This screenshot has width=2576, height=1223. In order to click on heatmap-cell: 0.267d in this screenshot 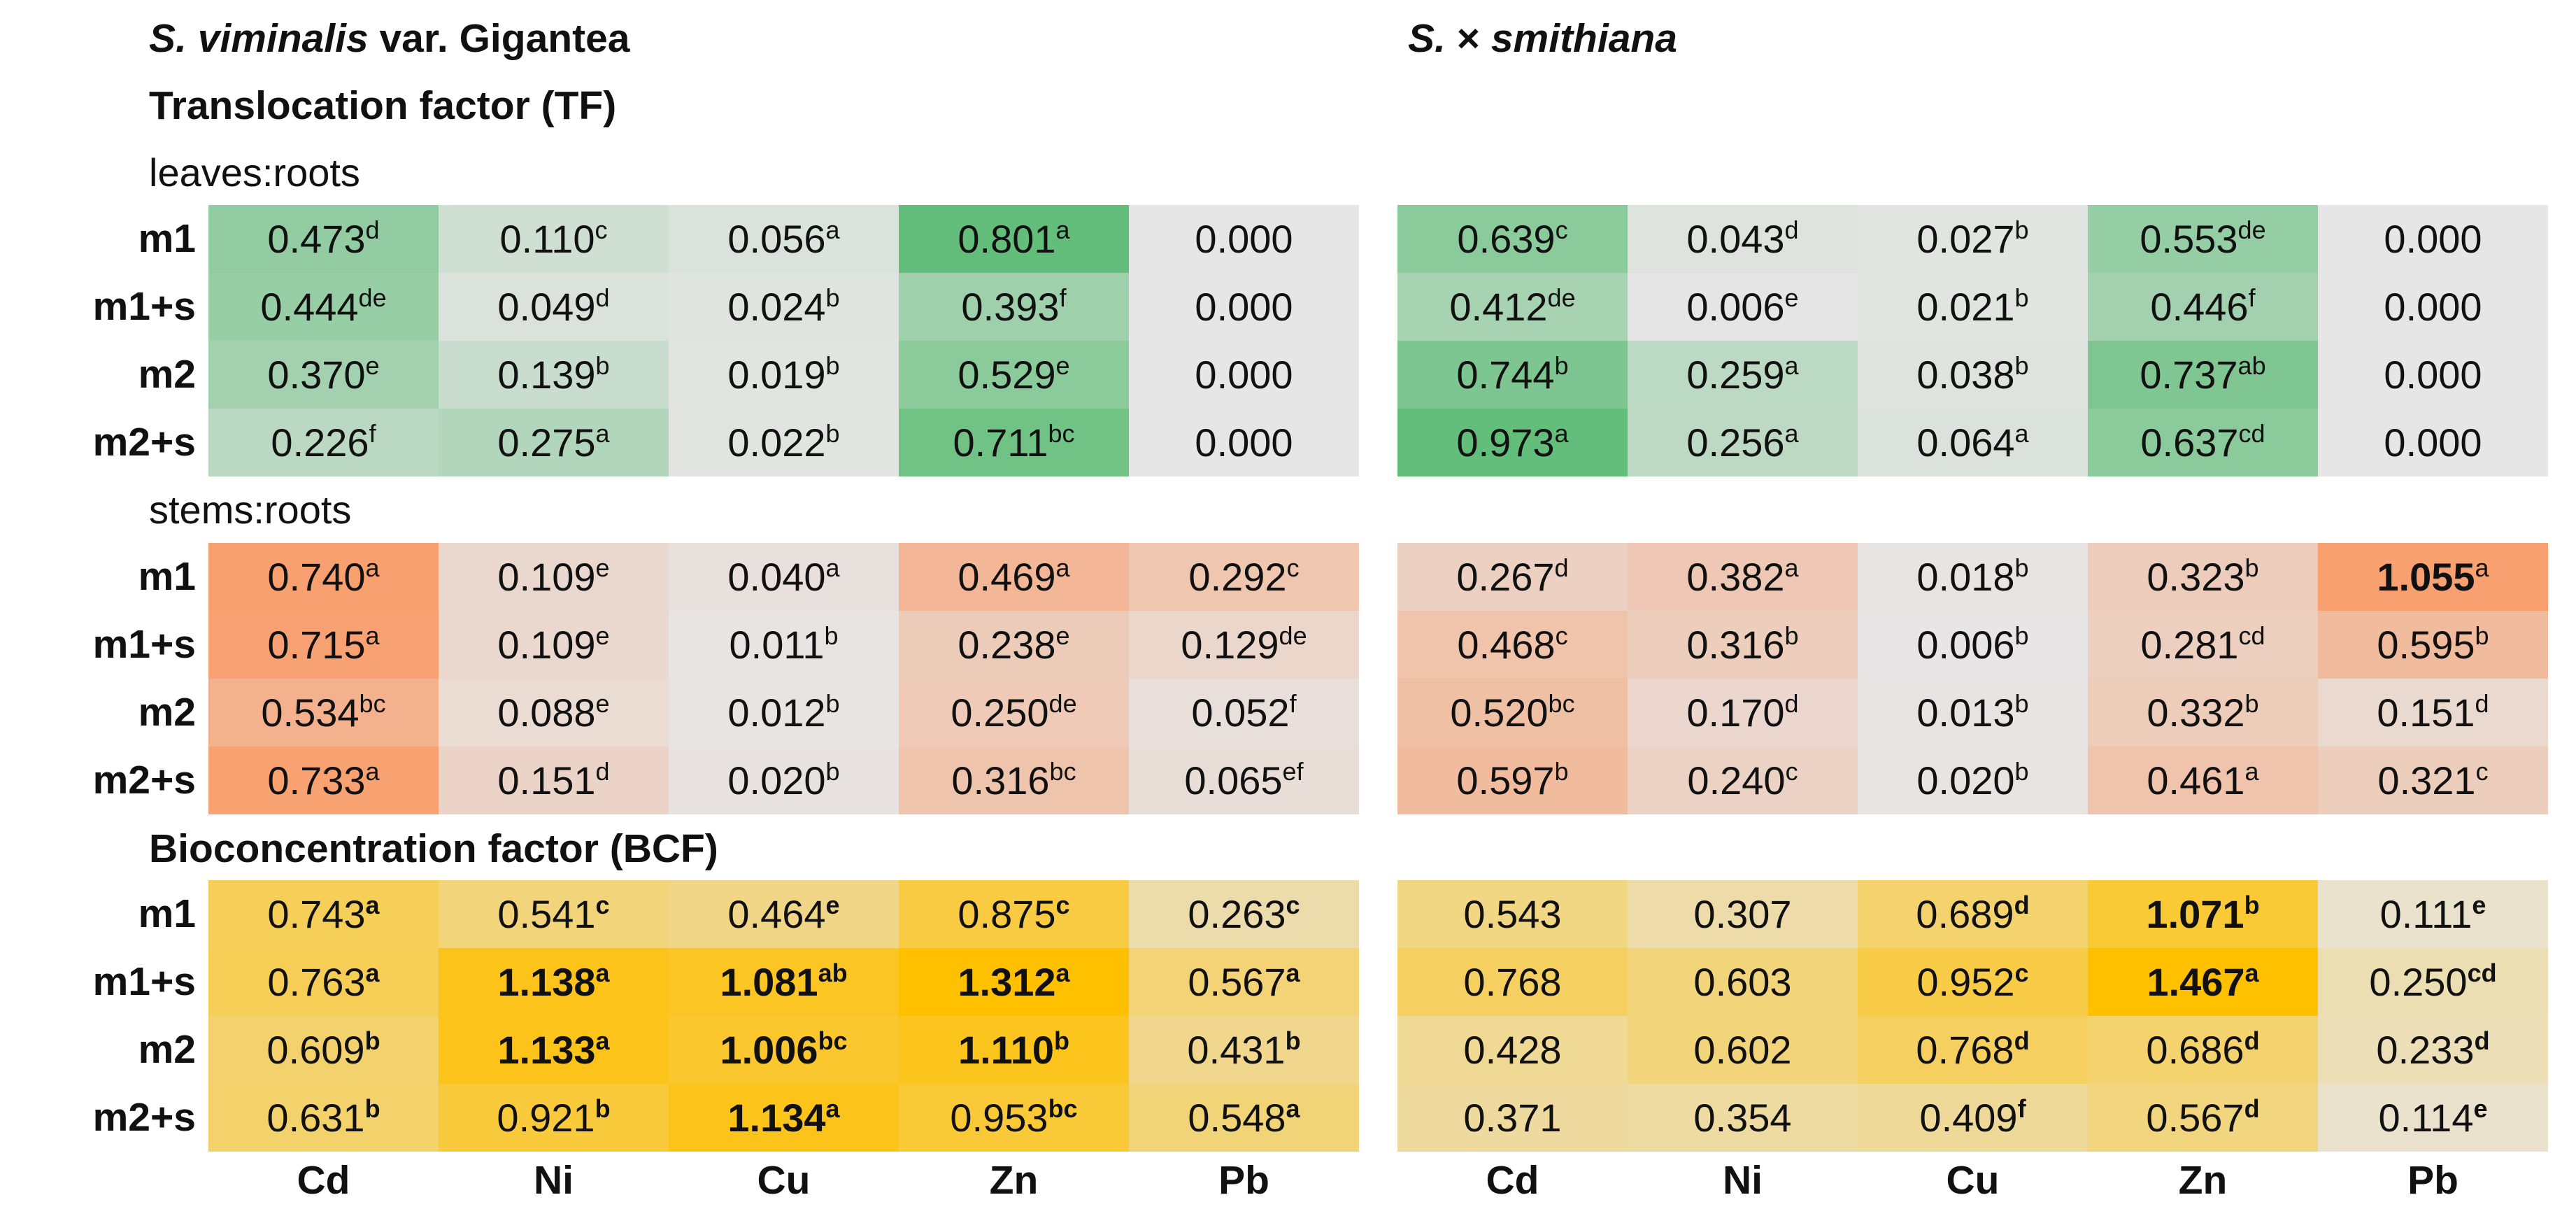, I will do `click(1512, 577)`.